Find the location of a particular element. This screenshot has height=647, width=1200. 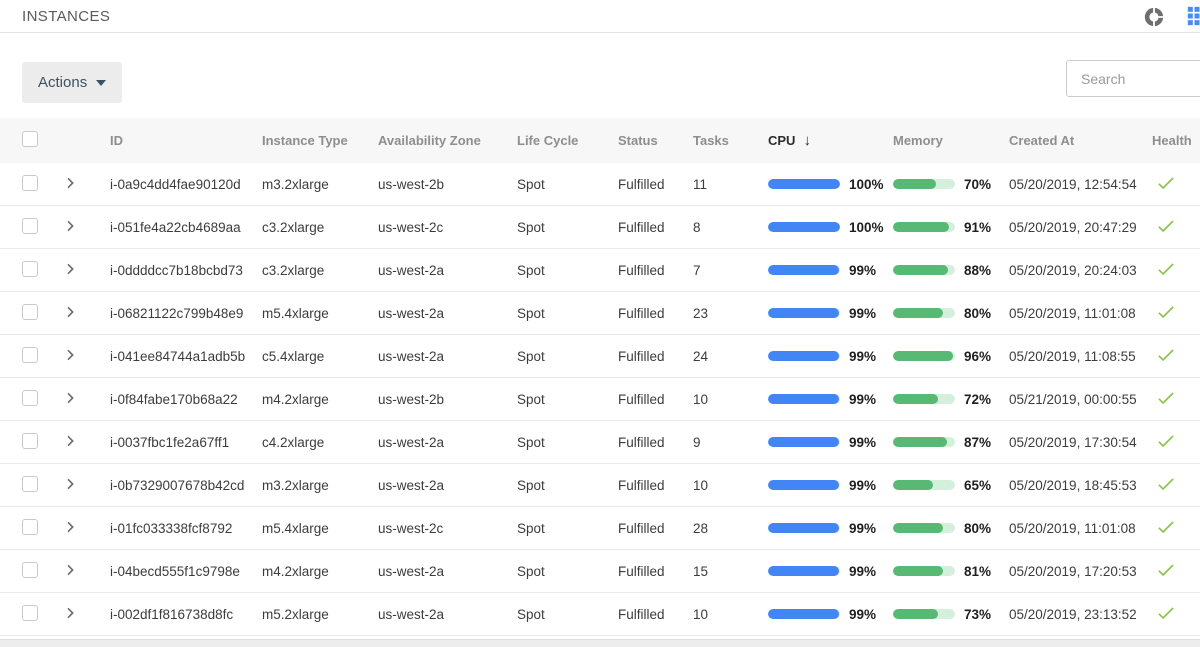

memory-cell: 65% is located at coordinates (951, 485).